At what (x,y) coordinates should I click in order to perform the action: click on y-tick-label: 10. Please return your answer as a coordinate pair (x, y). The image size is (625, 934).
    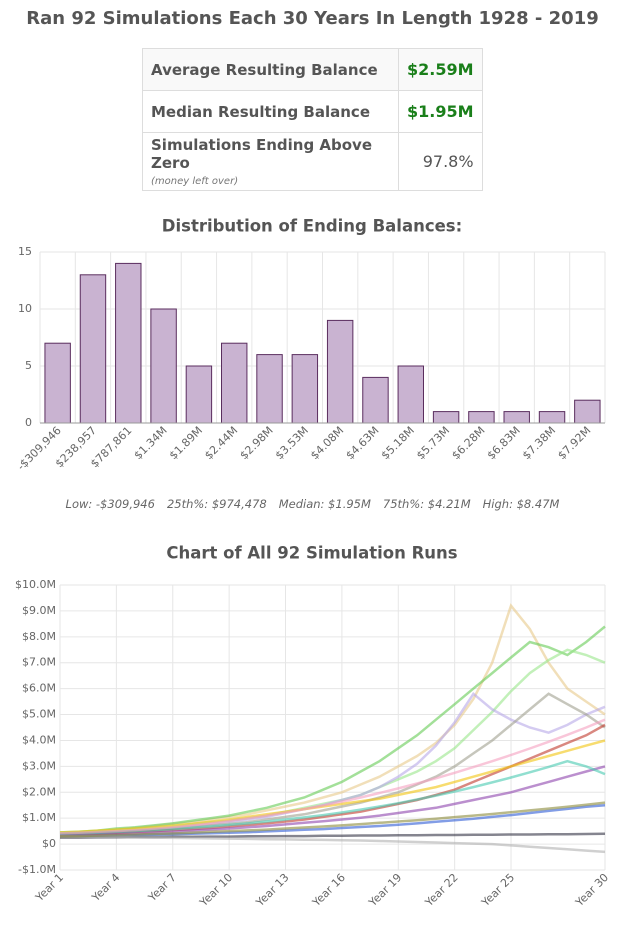
    Looking at the image, I should click on (25, 308).